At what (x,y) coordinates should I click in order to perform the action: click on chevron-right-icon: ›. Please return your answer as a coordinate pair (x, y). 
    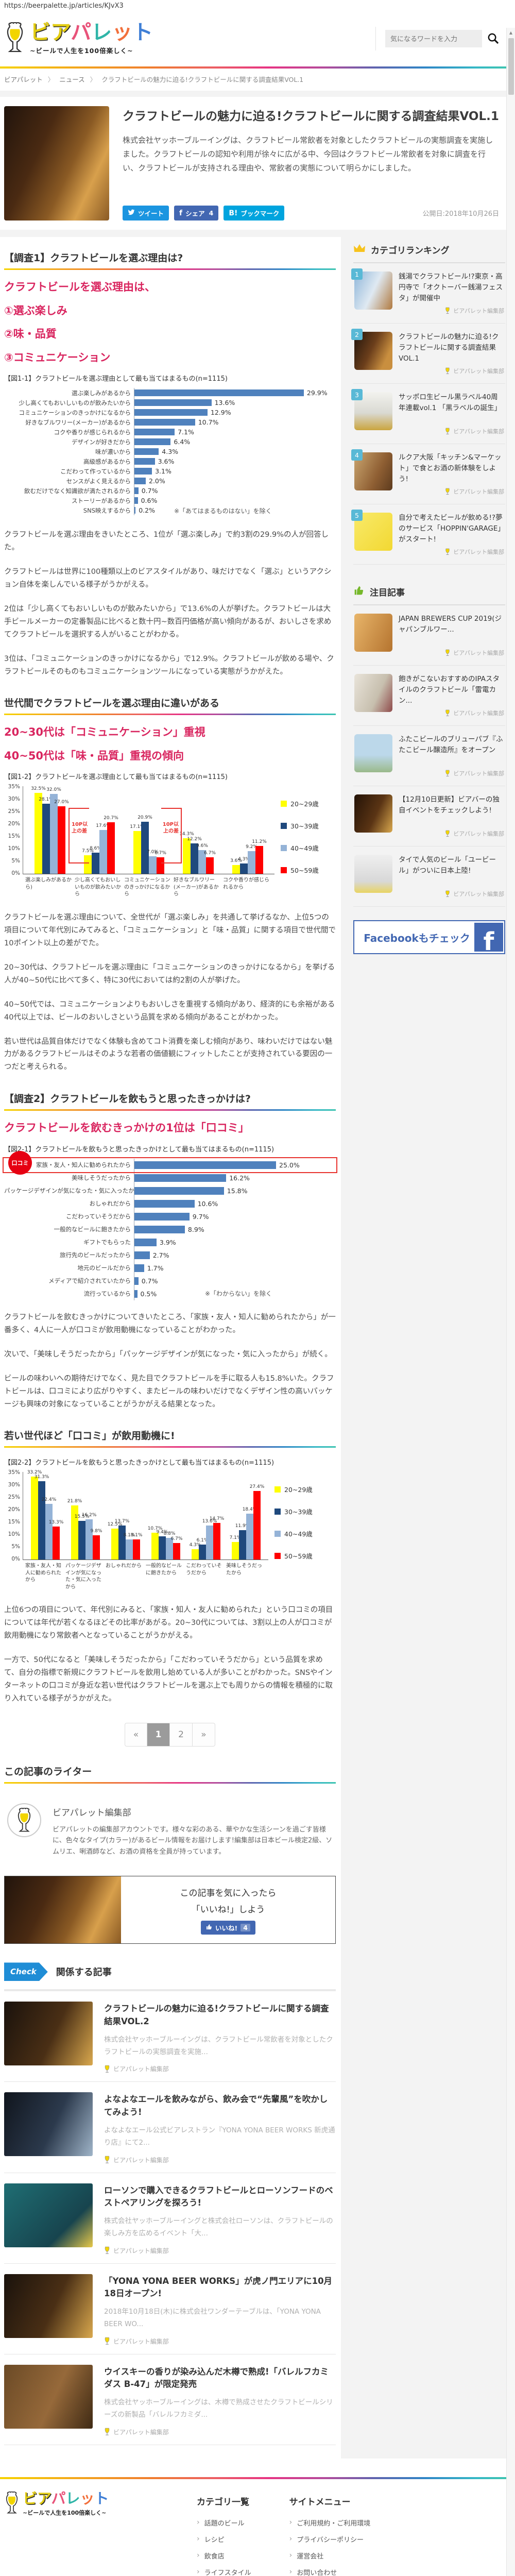
    Looking at the image, I should click on (291, 2522).